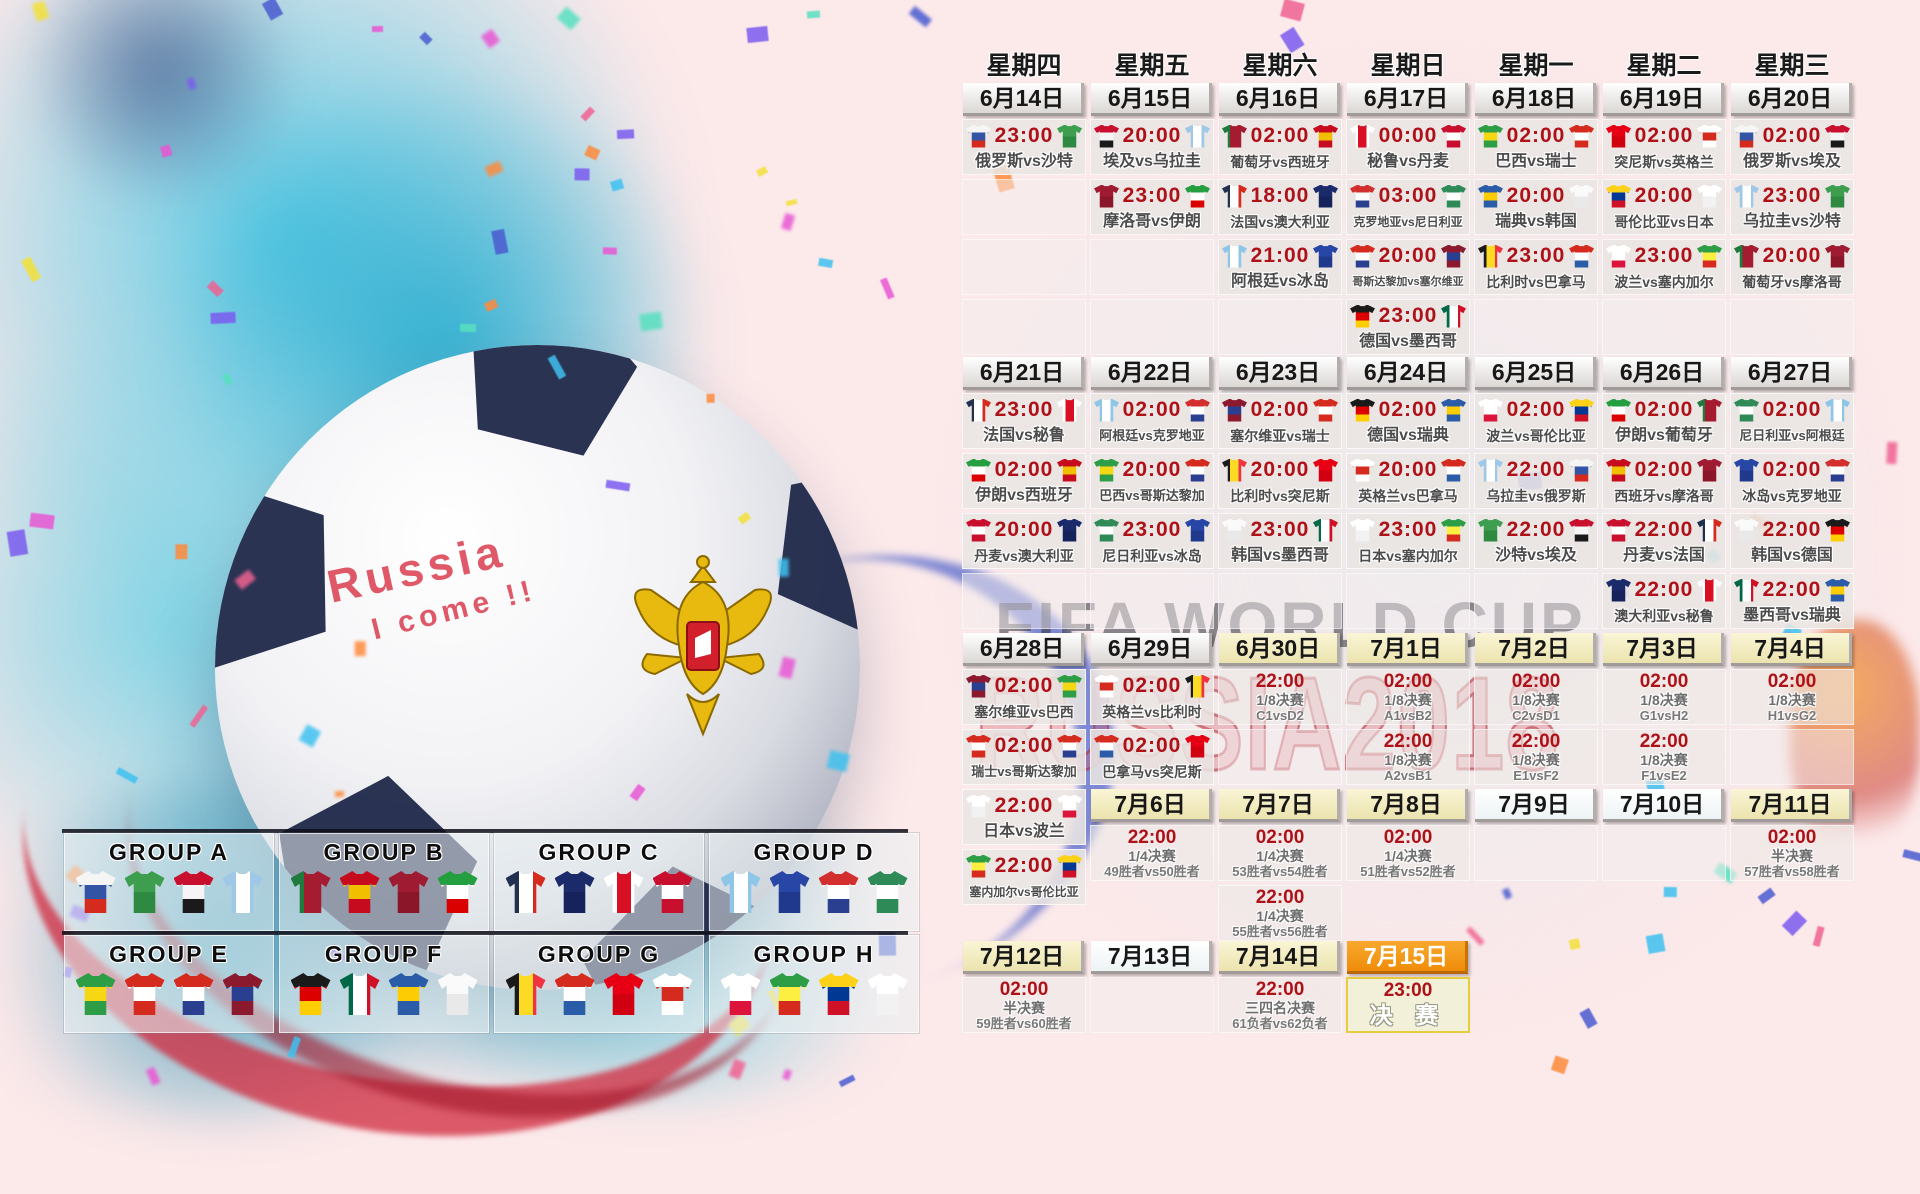  What do you see at coordinates (1408, 327) in the screenshot?
I see `match-cell: 23:00 德国vs墨西哥` at bounding box center [1408, 327].